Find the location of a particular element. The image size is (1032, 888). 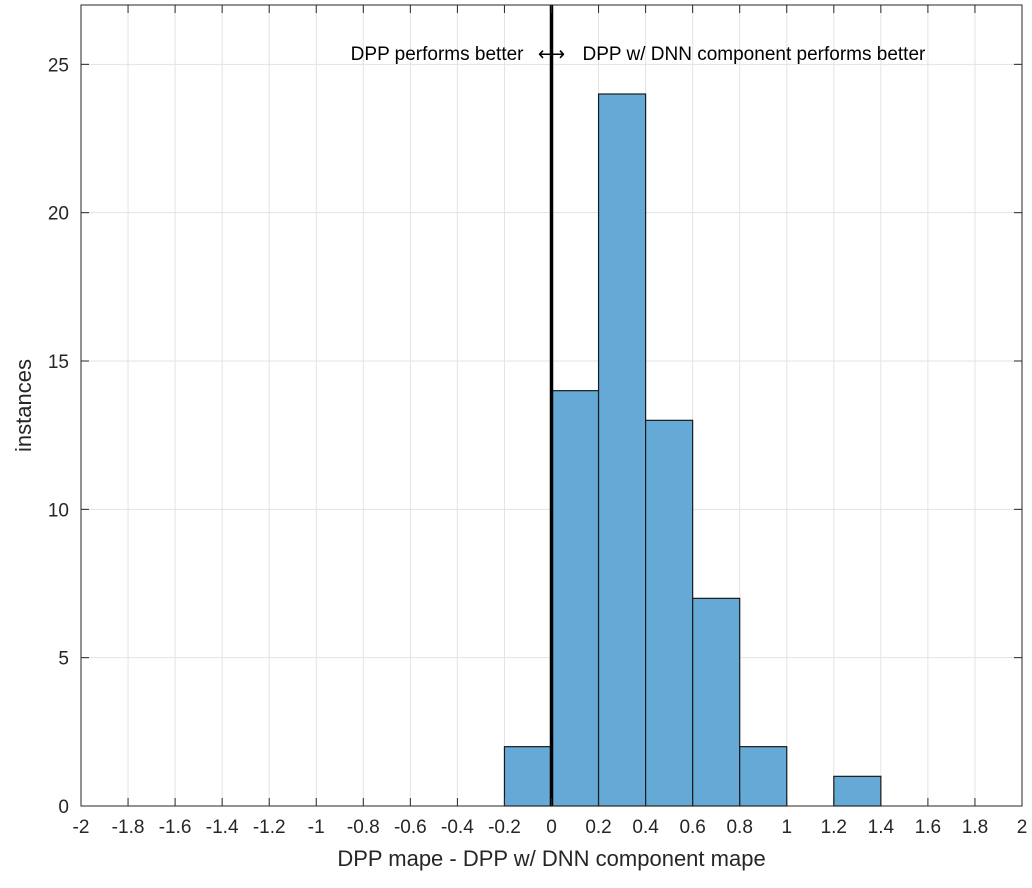

y-tick-label: 25 is located at coordinates (58, 65).